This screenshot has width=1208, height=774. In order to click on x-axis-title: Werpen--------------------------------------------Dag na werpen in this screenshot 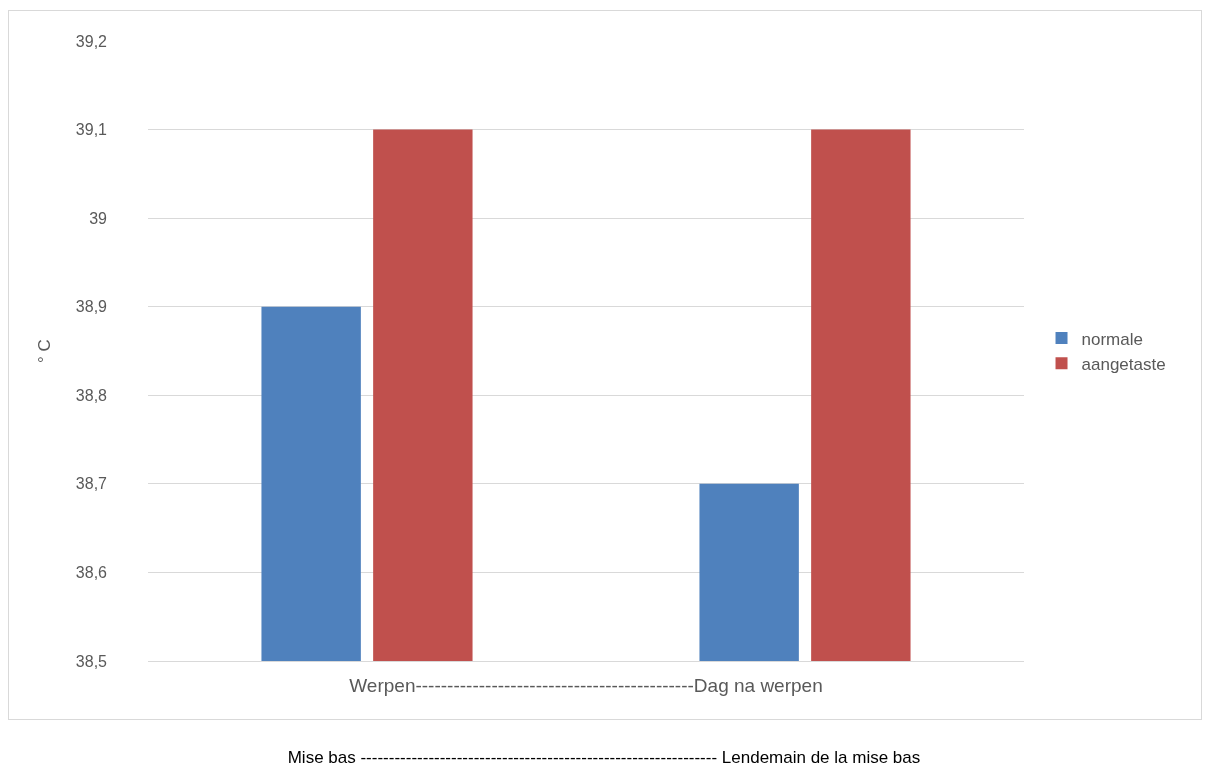, I will do `click(586, 685)`.